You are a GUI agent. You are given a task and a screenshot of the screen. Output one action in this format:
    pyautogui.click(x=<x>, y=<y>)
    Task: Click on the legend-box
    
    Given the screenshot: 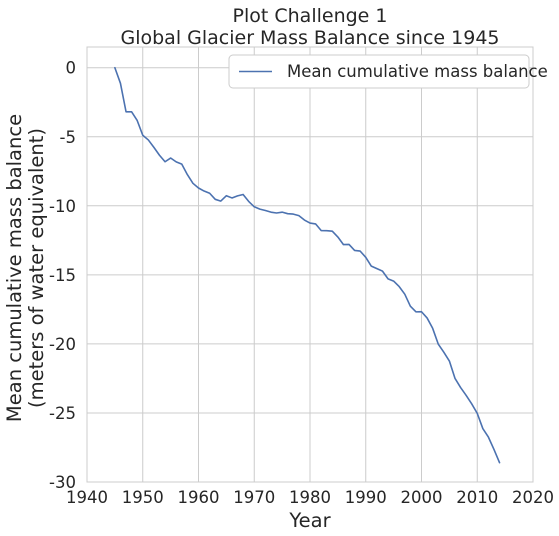 What is the action you would take?
    pyautogui.click(x=379, y=71)
    